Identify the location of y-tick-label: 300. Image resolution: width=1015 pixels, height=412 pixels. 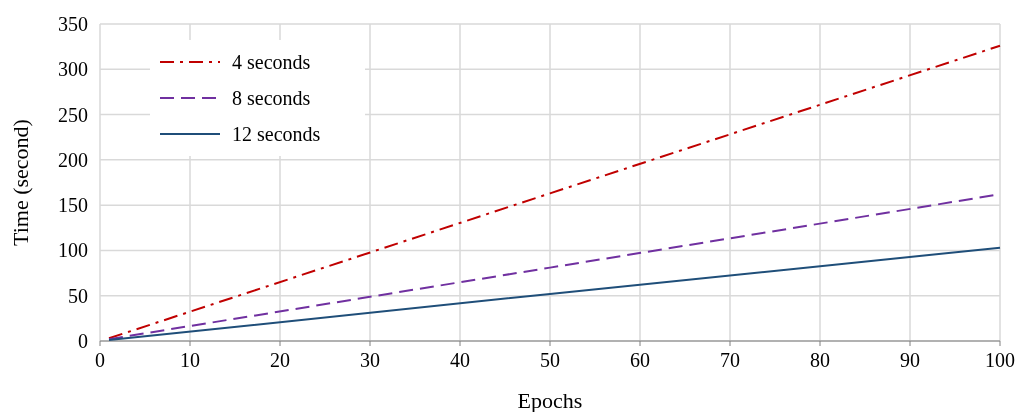
(73, 69).